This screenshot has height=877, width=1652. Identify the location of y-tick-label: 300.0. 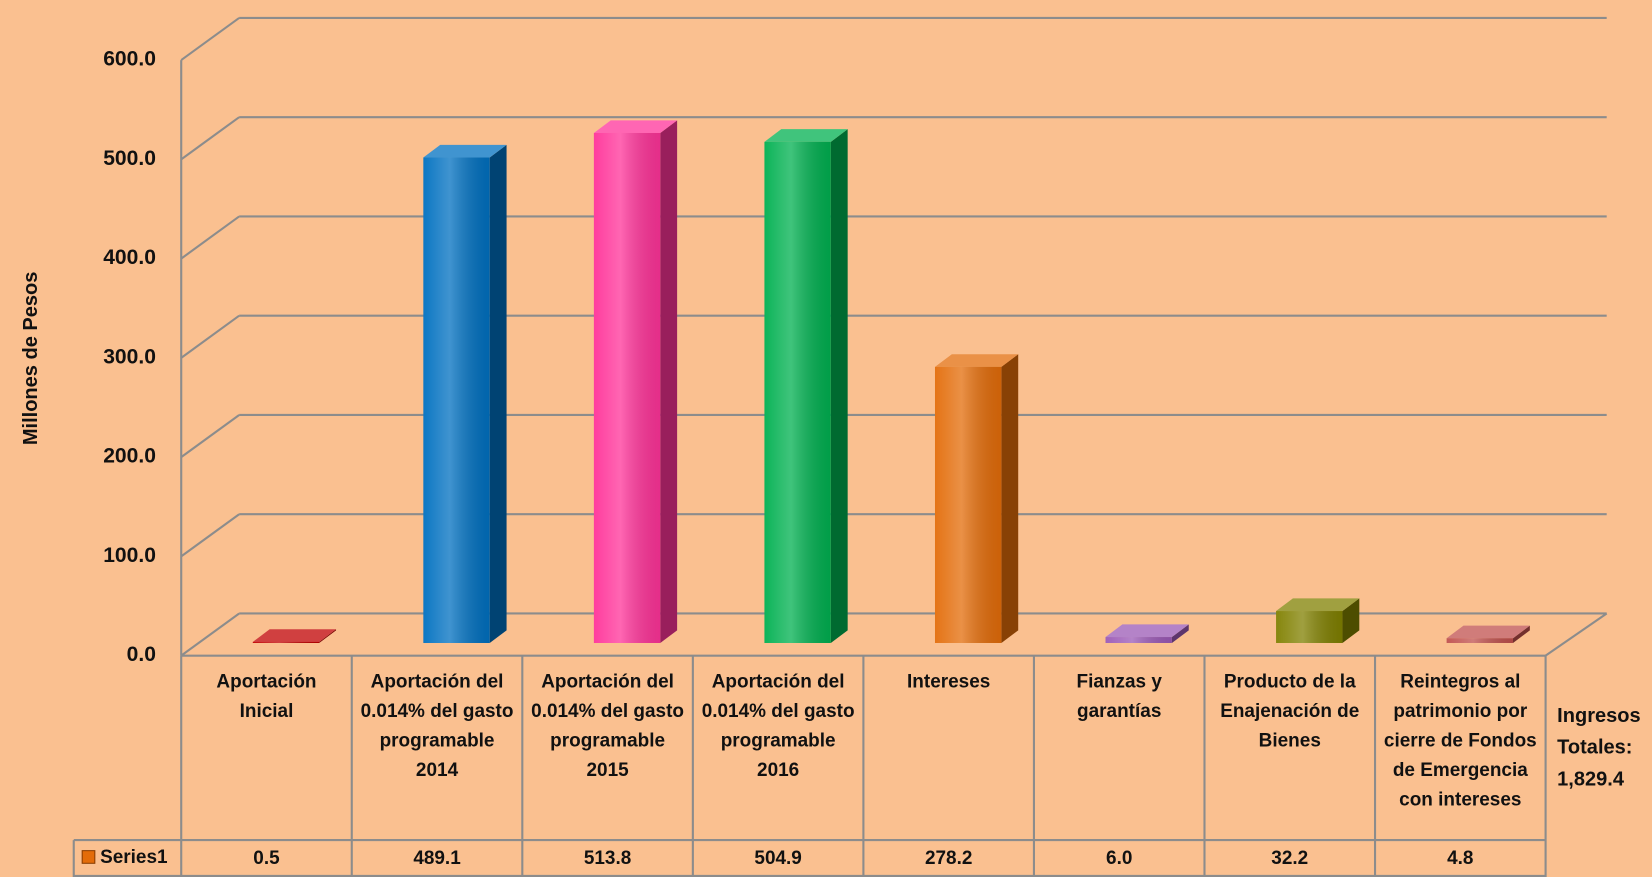
(129, 356).